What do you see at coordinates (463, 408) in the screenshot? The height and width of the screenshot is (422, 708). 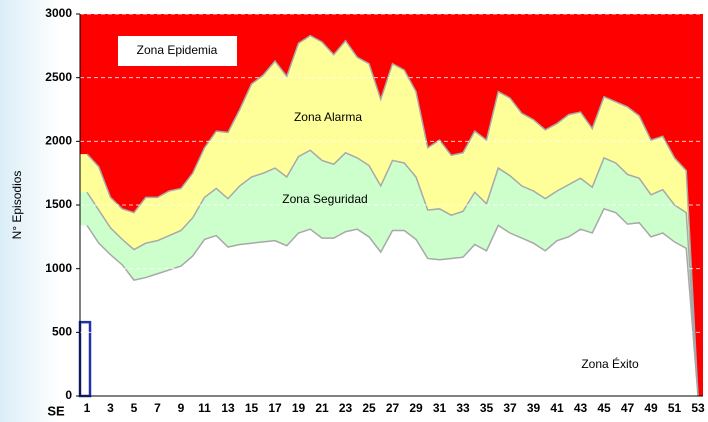 I see `x-tick-label: 33` at bounding box center [463, 408].